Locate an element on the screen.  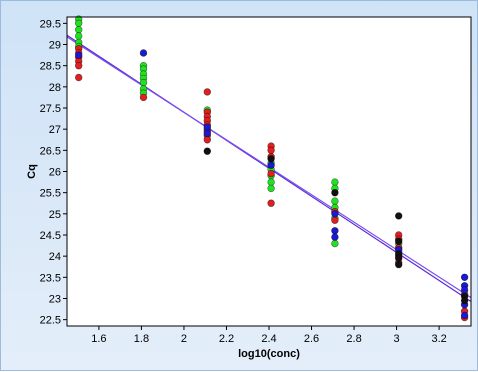
y-tick-label: 26 is located at coordinates (55, 173).